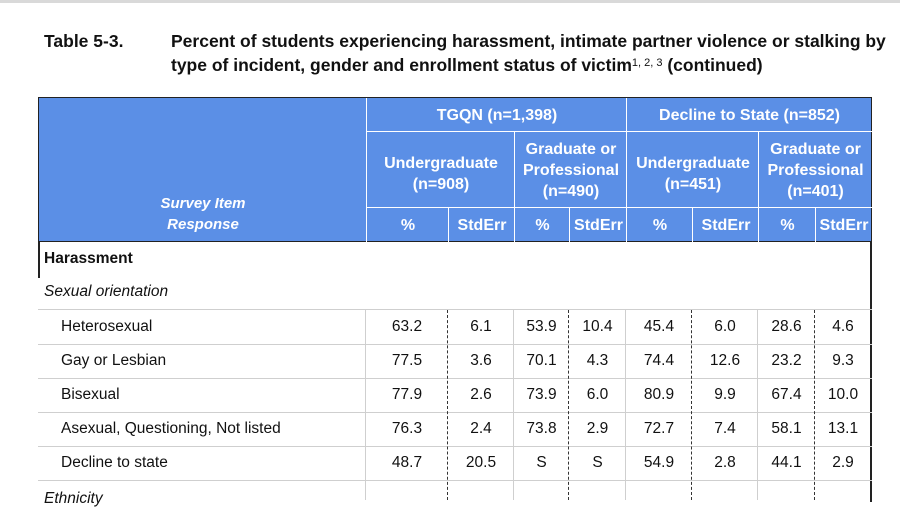 The height and width of the screenshot is (516, 900). Describe the element at coordinates (659, 360) in the screenshot. I see `row-value: 74.4` at that location.